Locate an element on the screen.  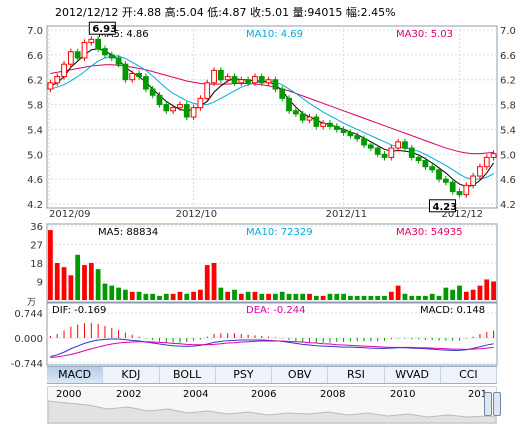
tab-psy: PSY is located at coordinates (244, 375).